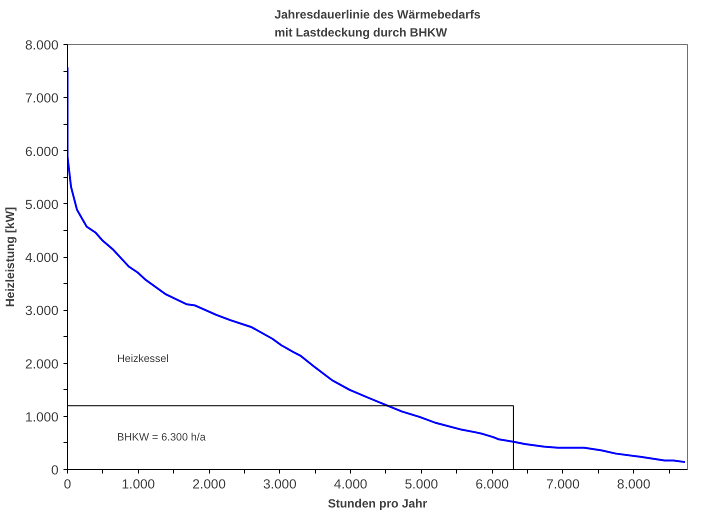  What do you see at coordinates (55, 470) in the screenshot?
I see `y-tick-label: 0` at bounding box center [55, 470].